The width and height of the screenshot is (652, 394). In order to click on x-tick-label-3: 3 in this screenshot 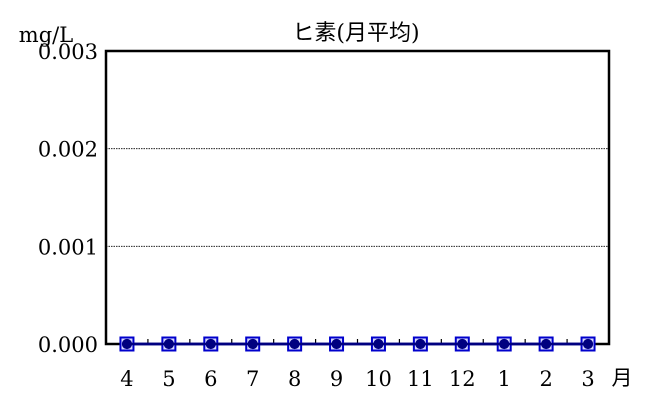, I will do `click(587, 379)`.